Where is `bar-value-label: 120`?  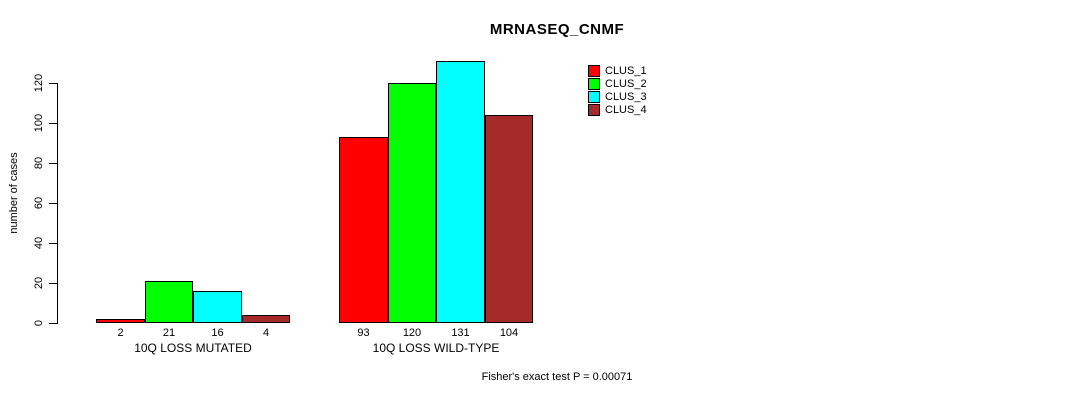
bar-value-label: 120 is located at coordinates (412, 333).